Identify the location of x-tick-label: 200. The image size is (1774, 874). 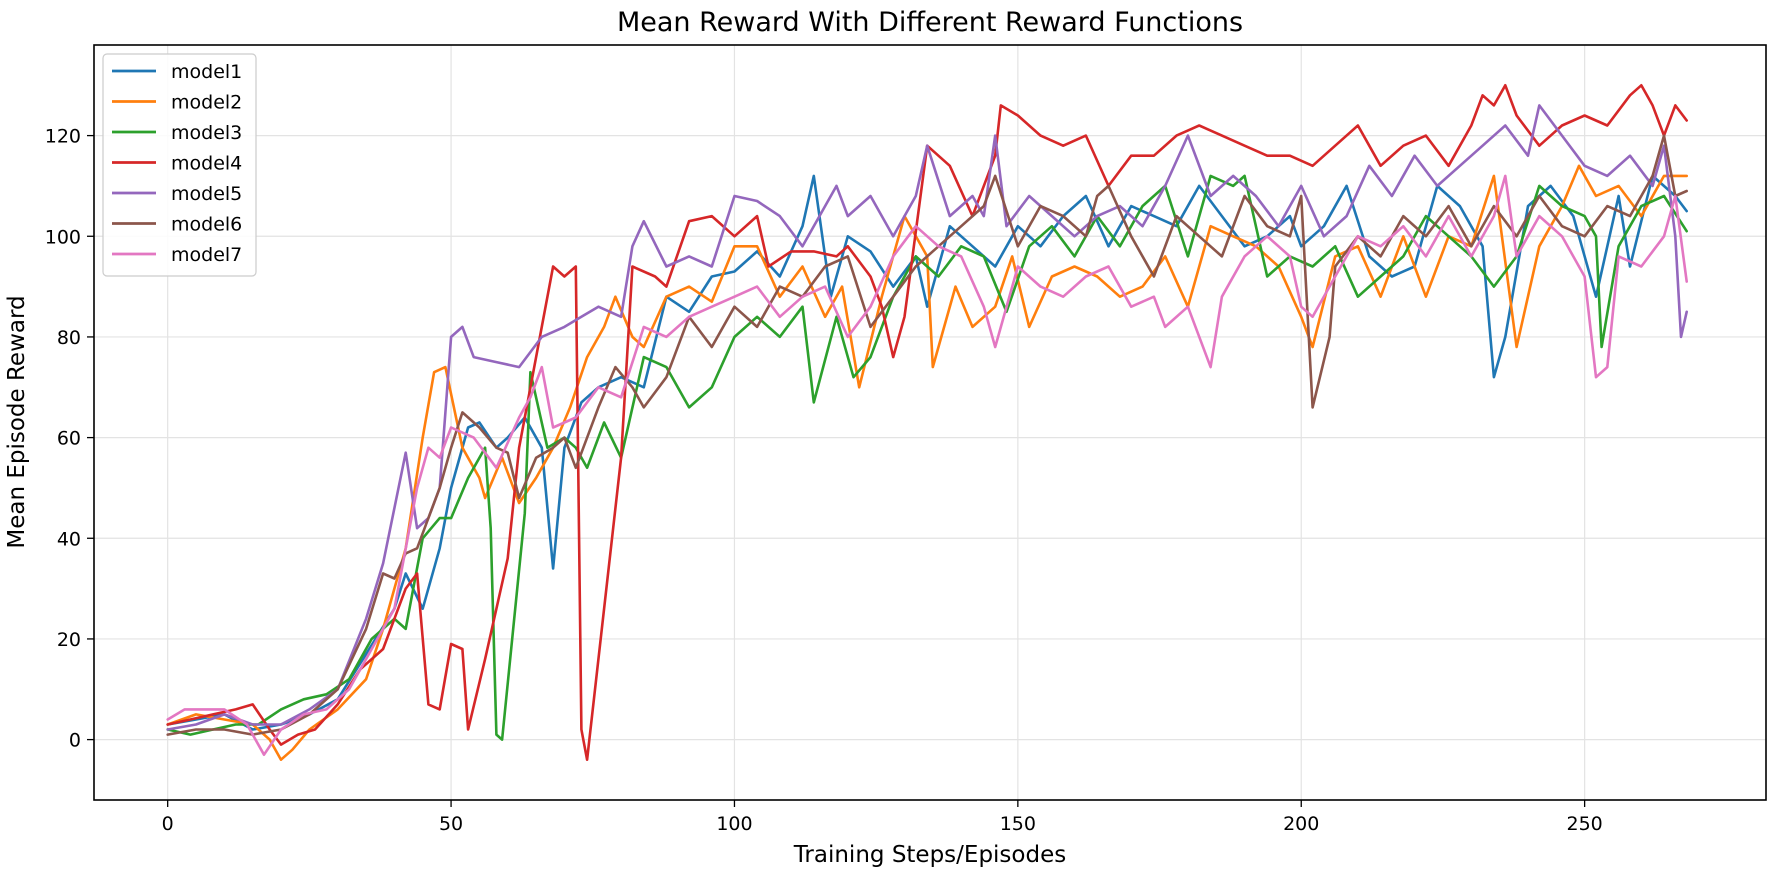
(1301, 824).